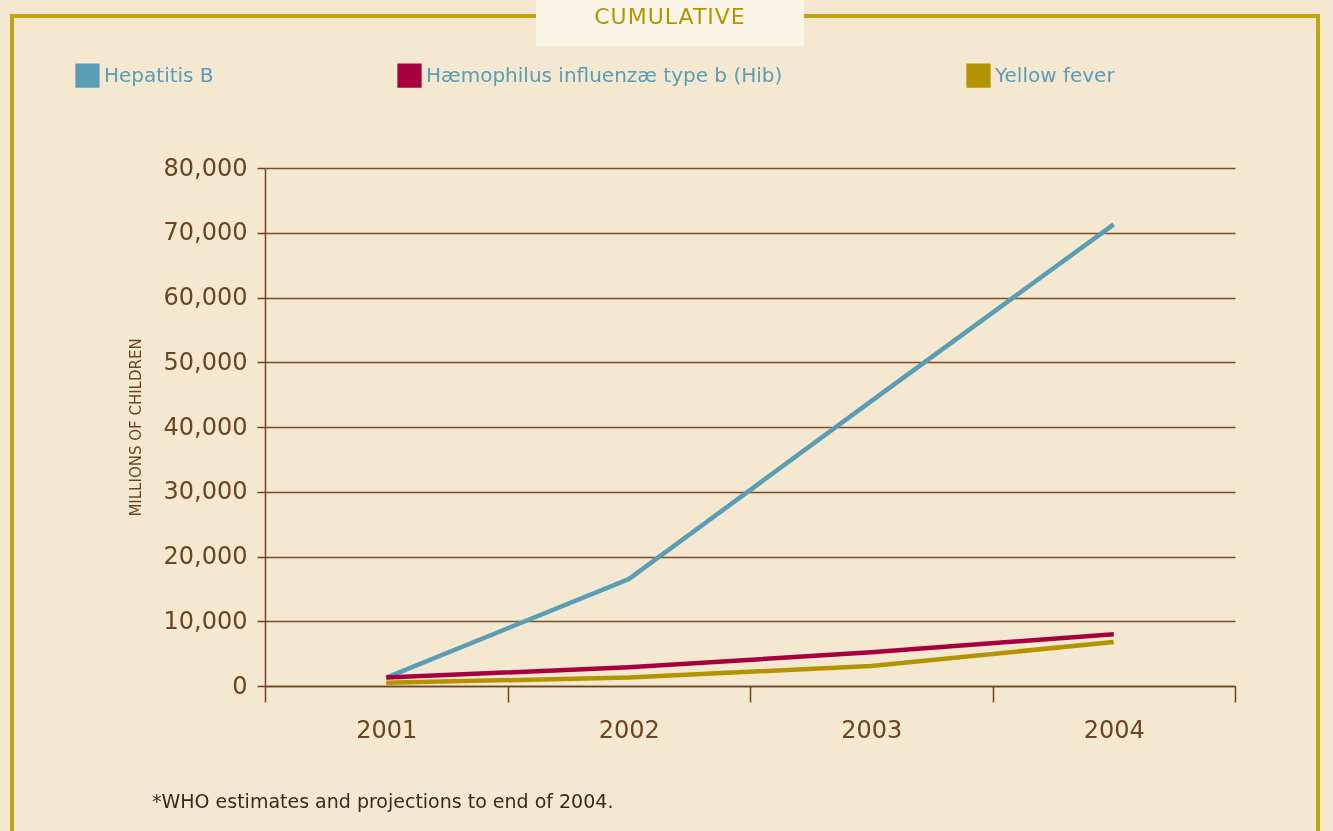  Describe the element at coordinates (872, 729) in the screenshot. I see `x-tick-label: 2003` at that location.